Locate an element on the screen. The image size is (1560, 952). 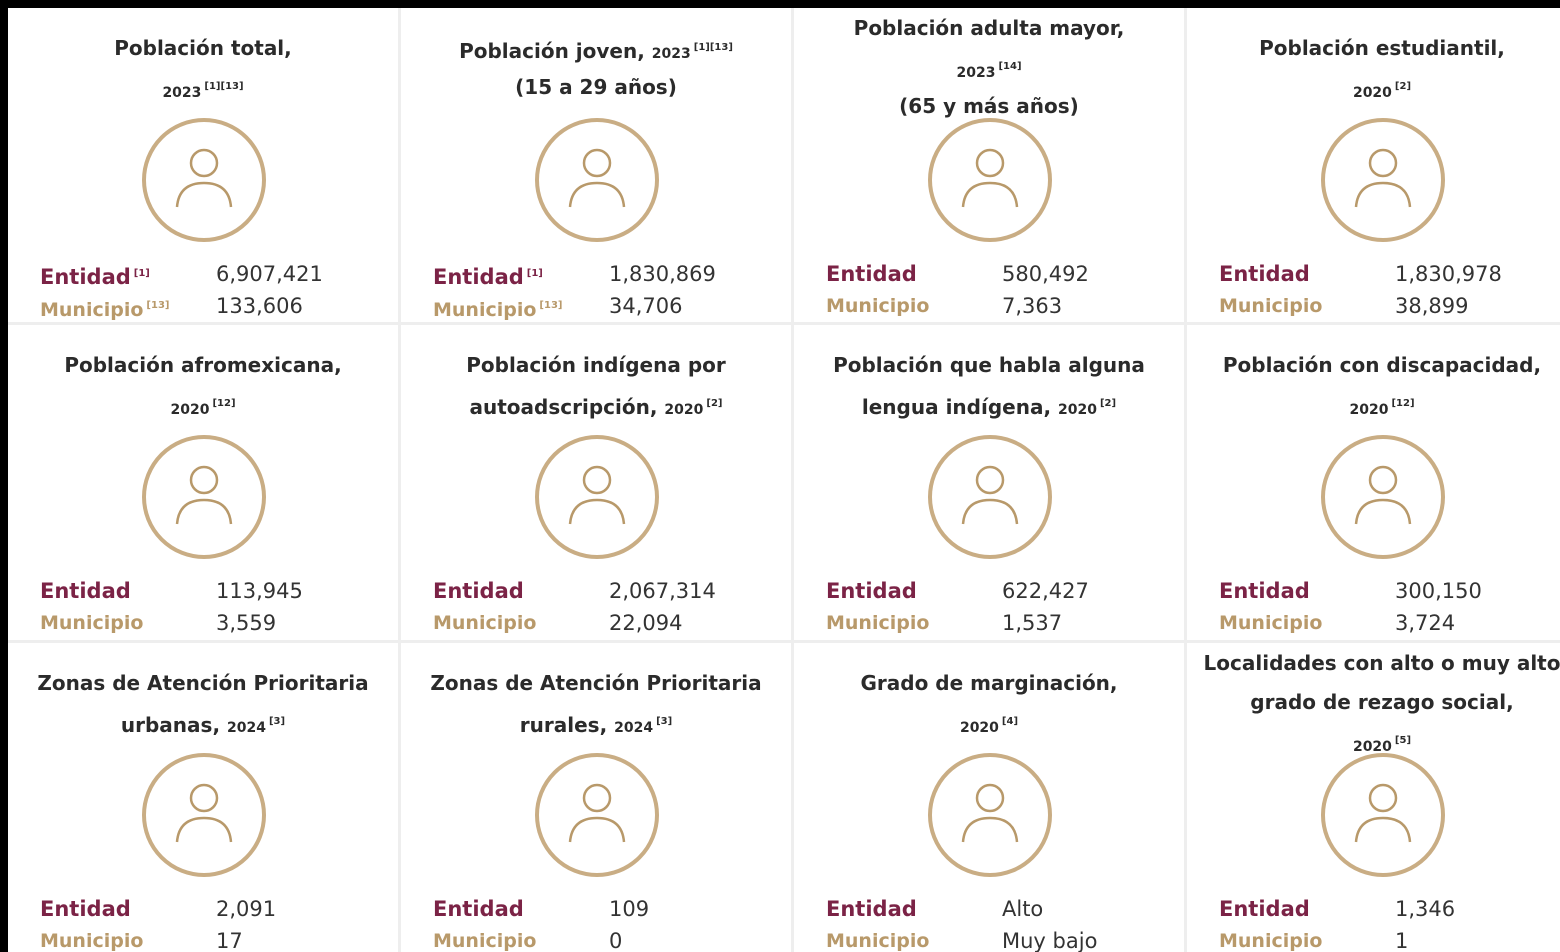
card-title-line: Población que habla alguna is located at coordinates (989, 365).